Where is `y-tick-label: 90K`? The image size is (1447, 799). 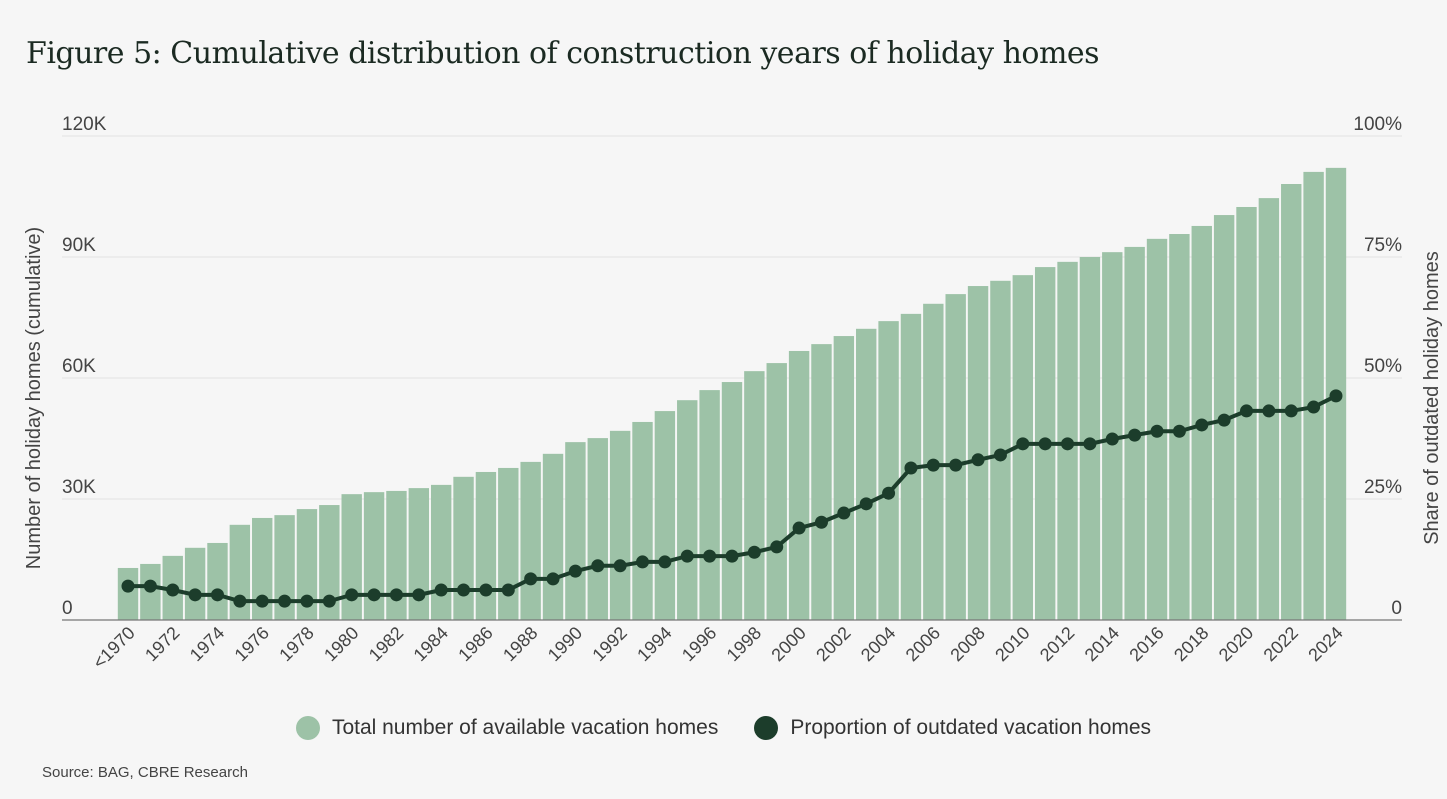 y-tick-label: 90K is located at coordinates (79, 245).